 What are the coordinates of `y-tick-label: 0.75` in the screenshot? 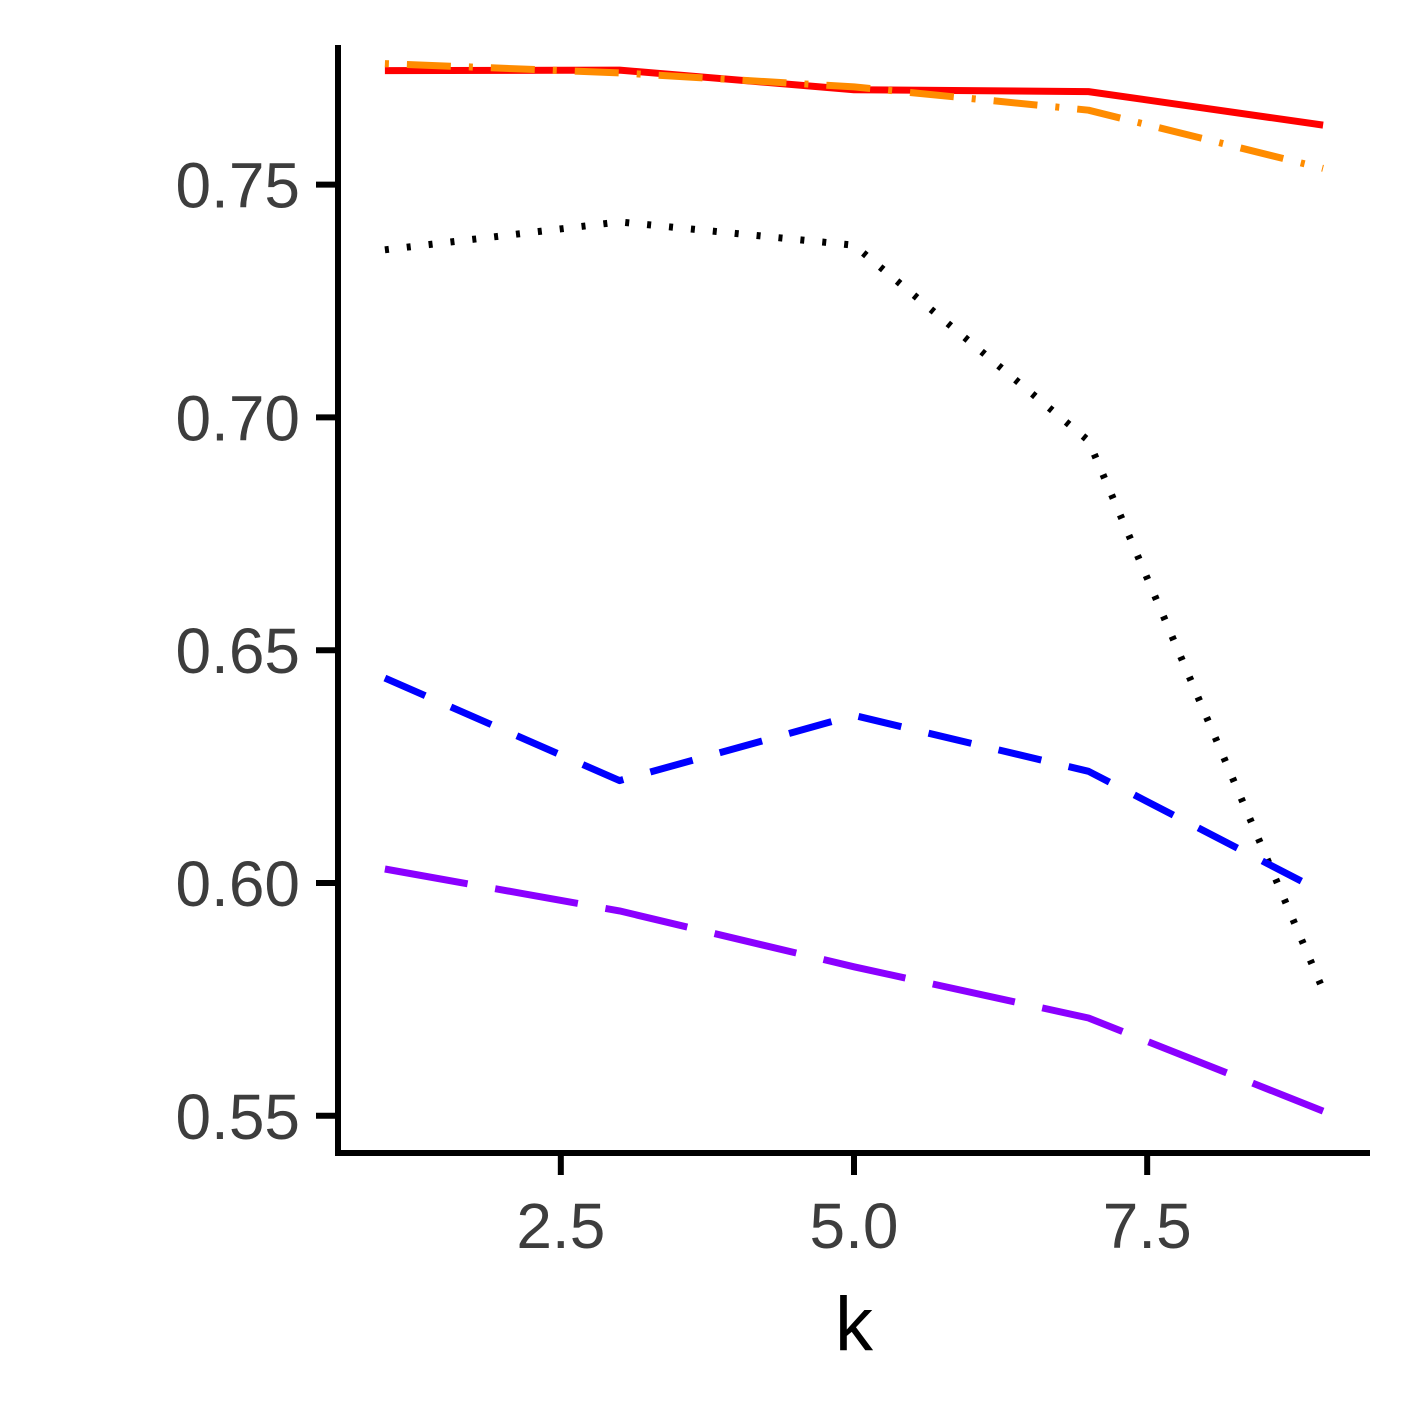 It's located at (237, 186).